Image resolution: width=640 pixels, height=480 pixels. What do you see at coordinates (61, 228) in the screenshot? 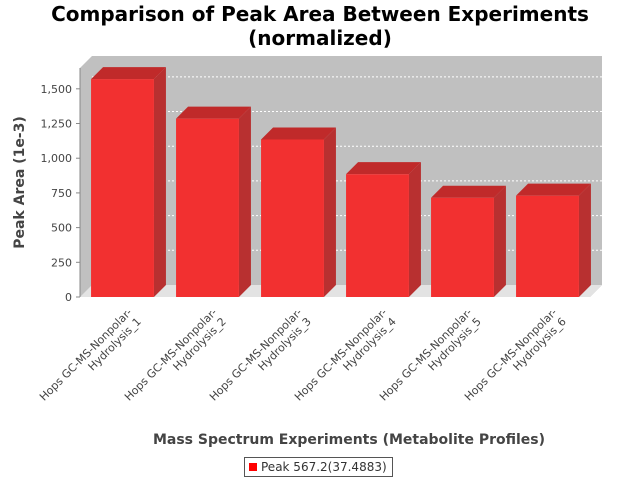
I see `y-tick-label: 500` at bounding box center [61, 228].